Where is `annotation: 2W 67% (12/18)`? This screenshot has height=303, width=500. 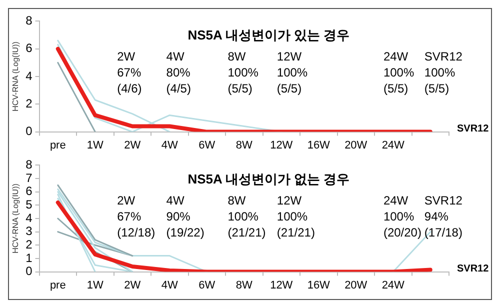
annotation: 2W 67% (12/18) is located at coordinates (136, 217).